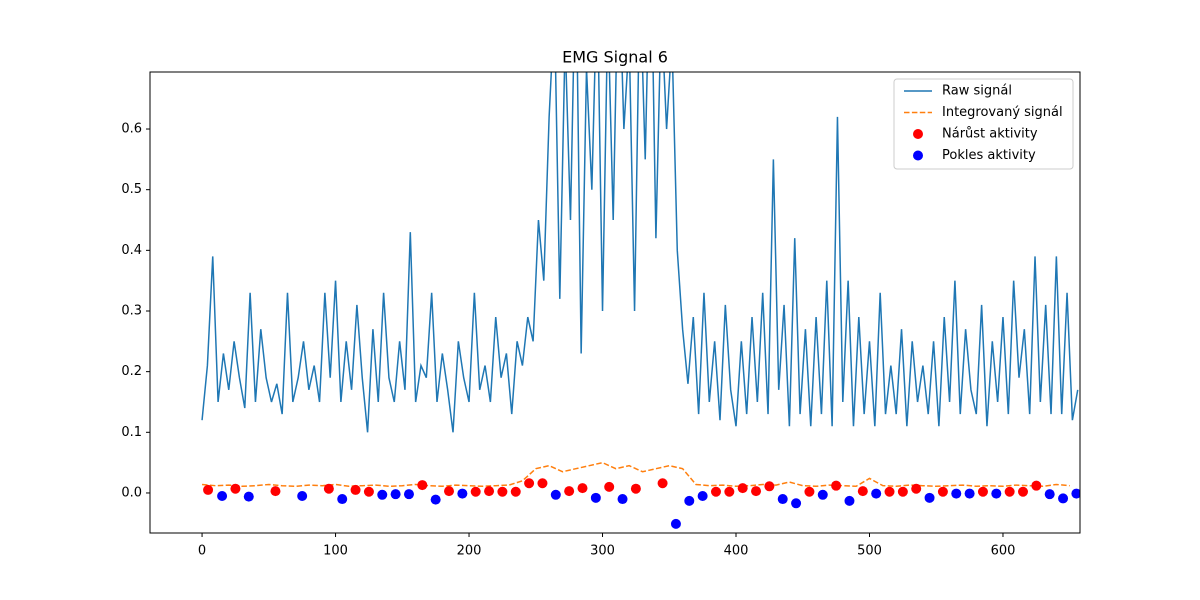 The width and height of the screenshot is (1200, 600). What do you see at coordinates (131, 310) in the screenshot?
I see `y-tick-label: 0.3` at bounding box center [131, 310].